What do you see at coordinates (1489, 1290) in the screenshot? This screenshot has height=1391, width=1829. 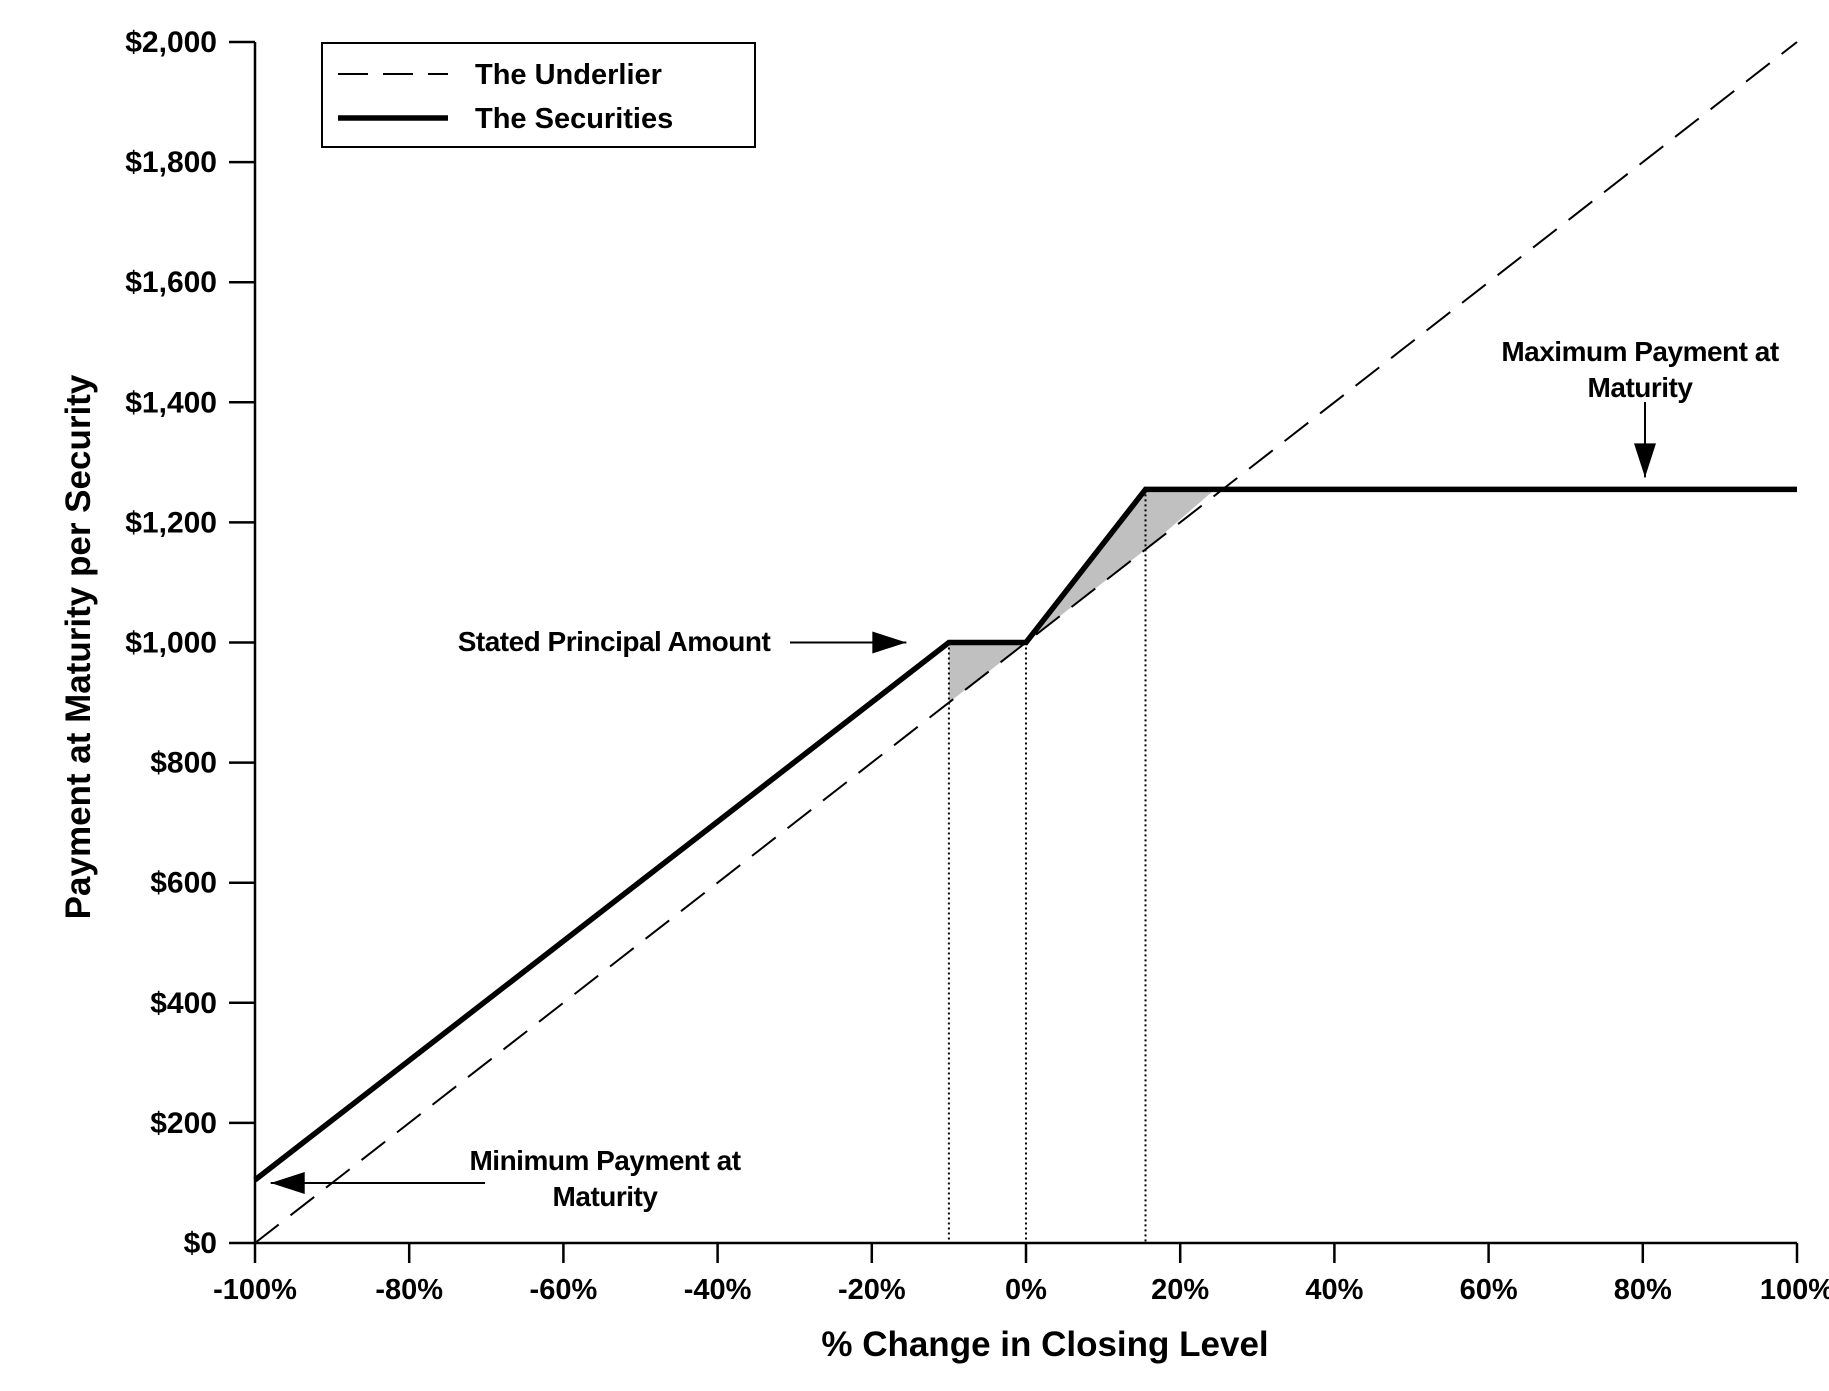 I see `x-tick-label: 60%` at bounding box center [1489, 1290].